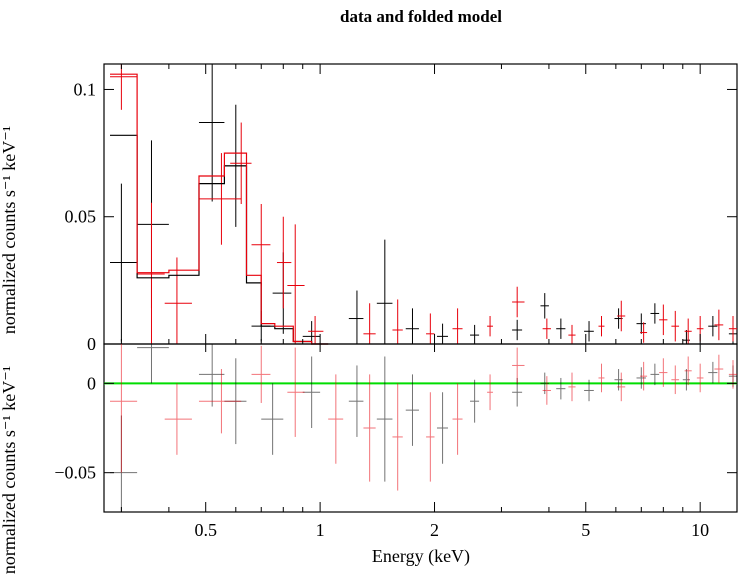 The width and height of the screenshot is (740, 585). Describe the element at coordinates (81, 217) in the screenshot. I see `y-tick-label: 0.05` at that location.